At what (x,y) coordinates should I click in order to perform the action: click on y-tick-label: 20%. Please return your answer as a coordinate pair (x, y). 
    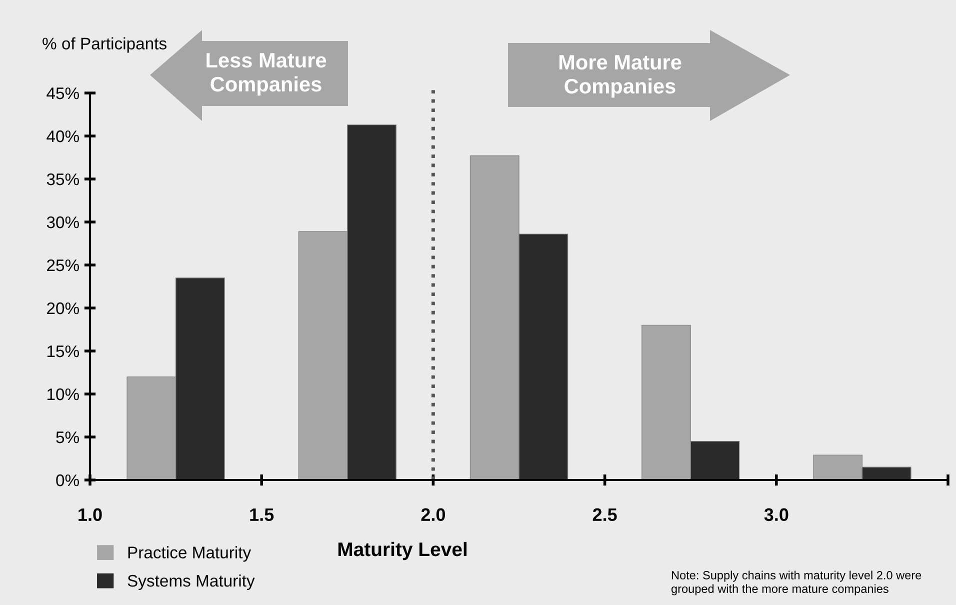
    Looking at the image, I should click on (63, 308).